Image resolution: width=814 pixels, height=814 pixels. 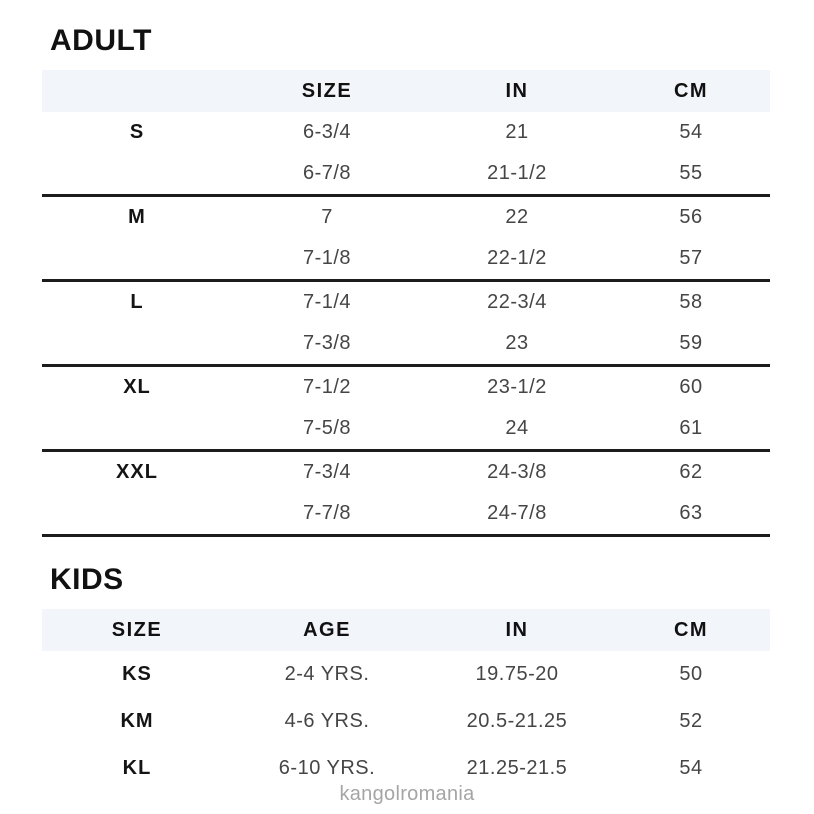 I want to click on cm-value: 59, so click(x=691, y=343).